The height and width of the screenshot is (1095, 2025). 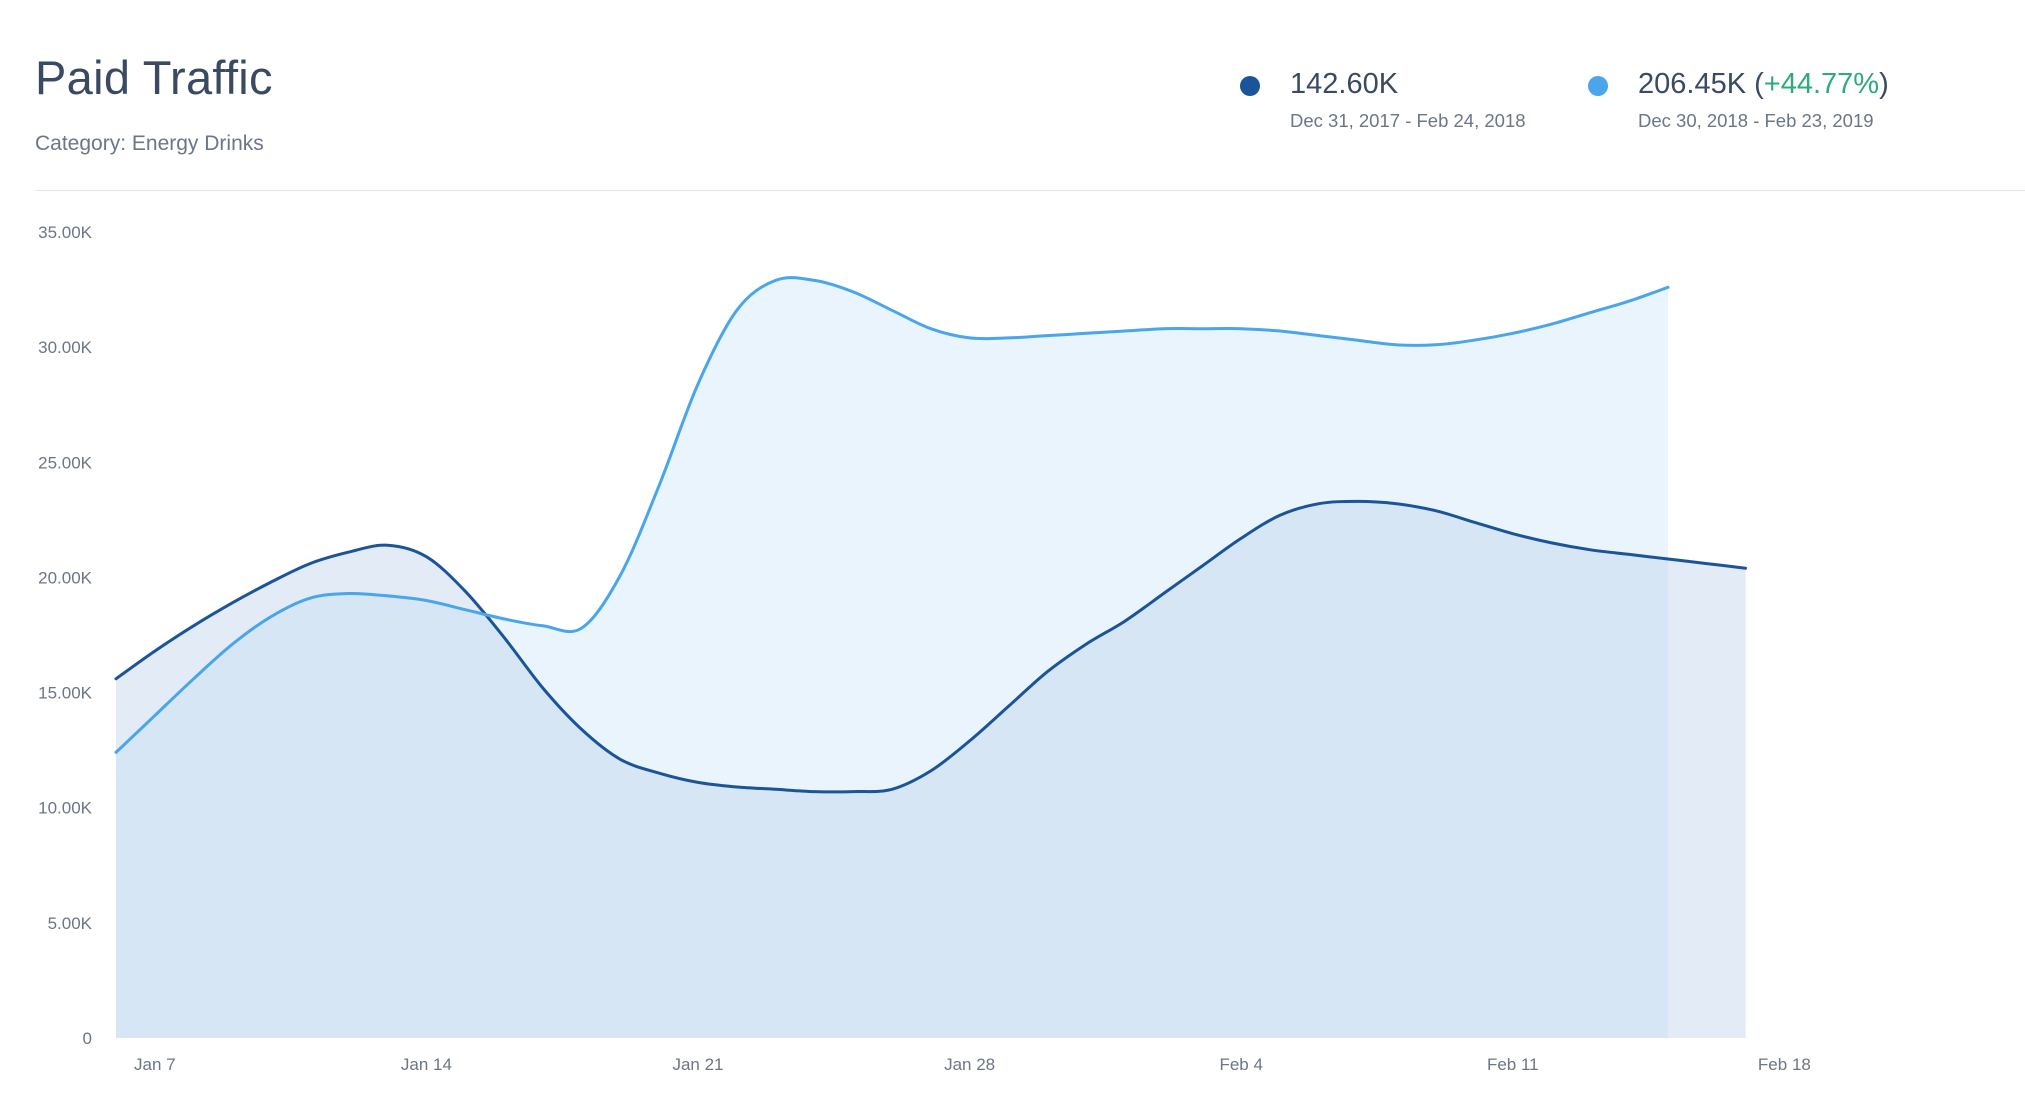 I want to click on x-tick-label: Feb 4, so click(x=1240, y=1064).